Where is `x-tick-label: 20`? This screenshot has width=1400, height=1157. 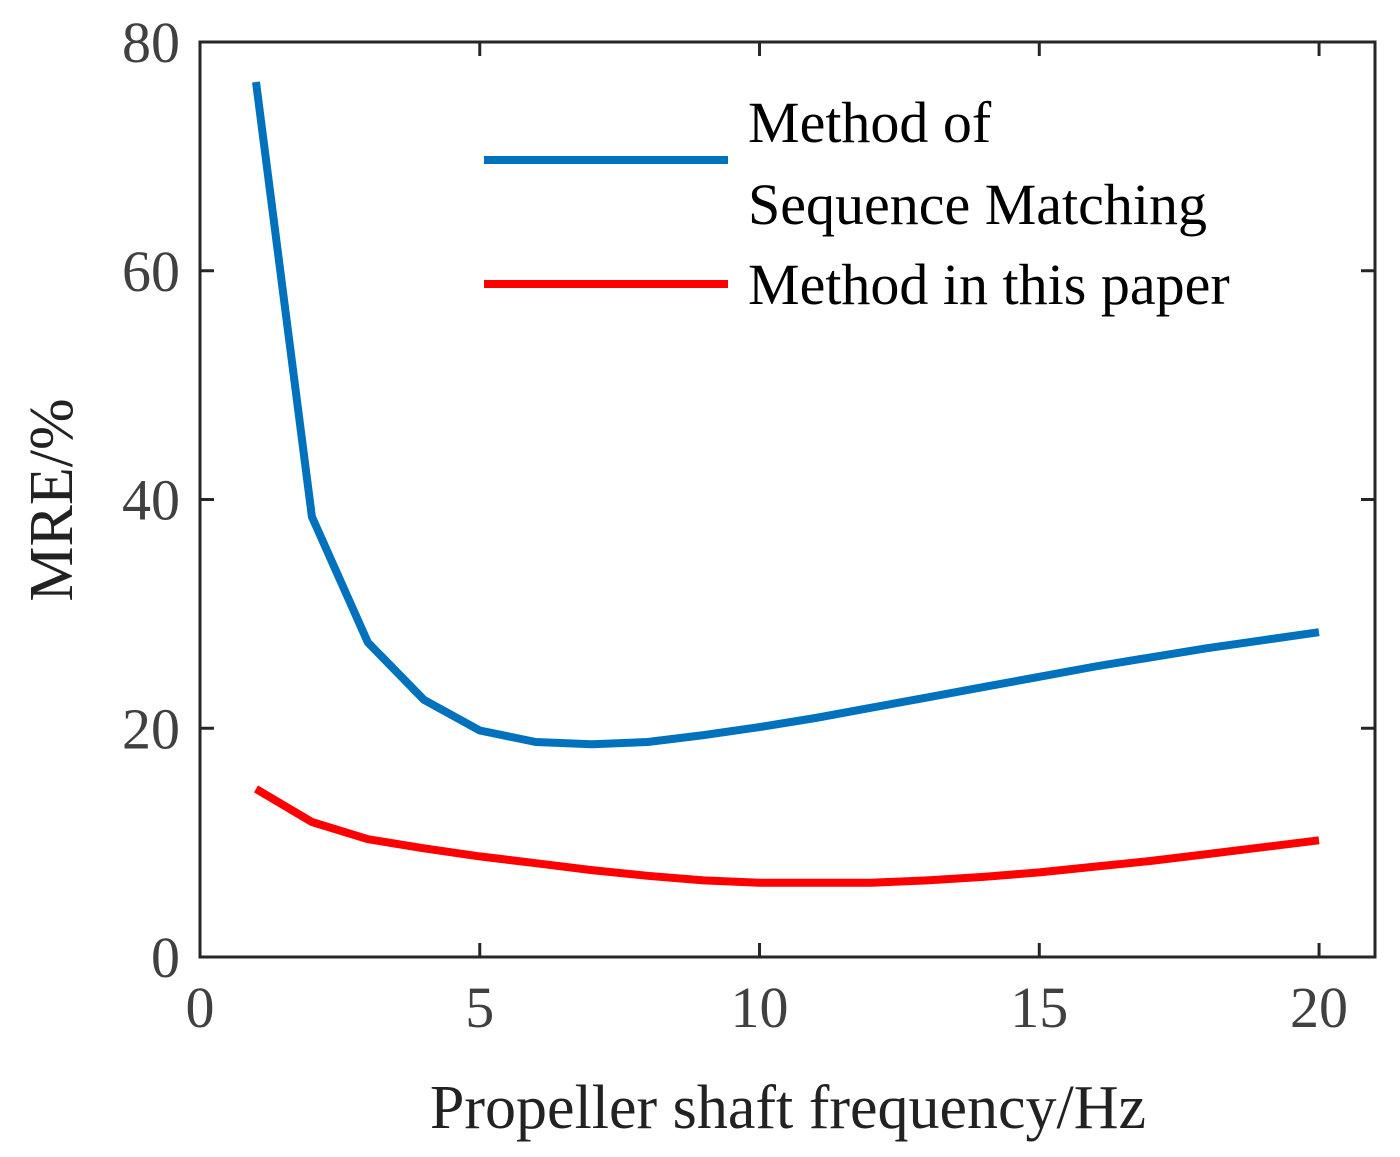
x-tick-label: 20 is located at coordinates (1319, 1007).